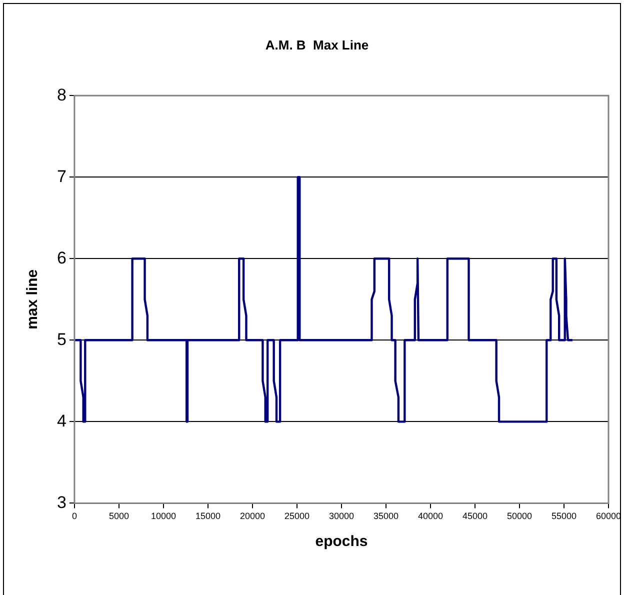  I want to click on y-tick-label: 6, so click(61, 258).